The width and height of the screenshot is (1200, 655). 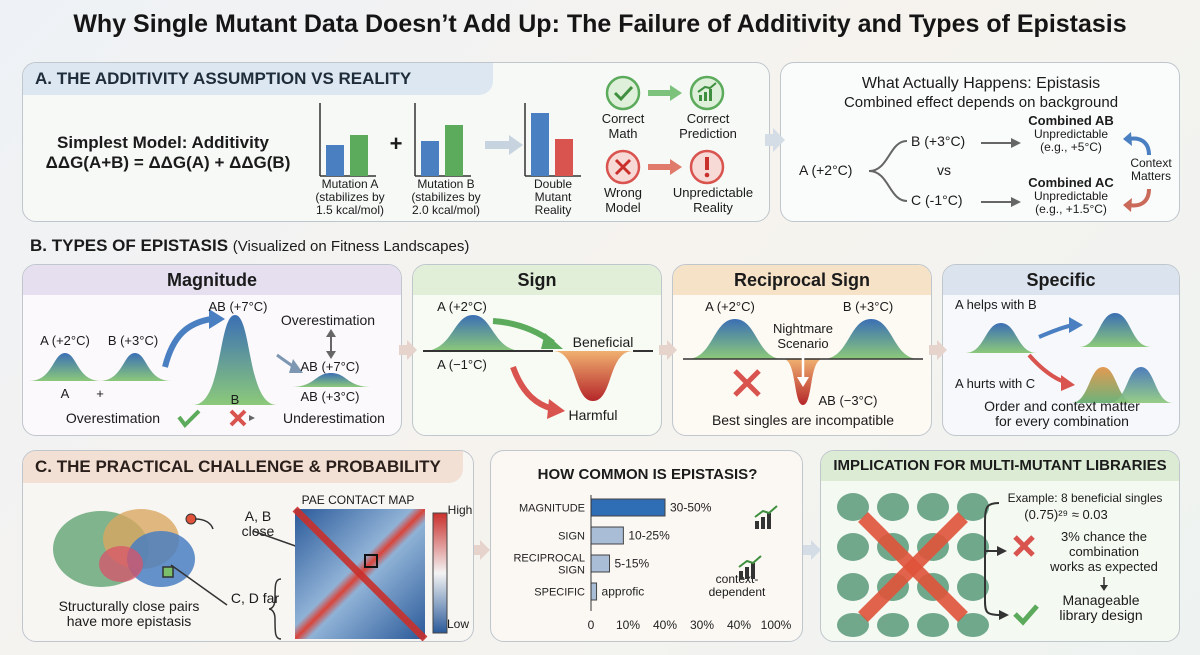 I want to click on mag-over: Overestimation, so click(x=328, y=320).